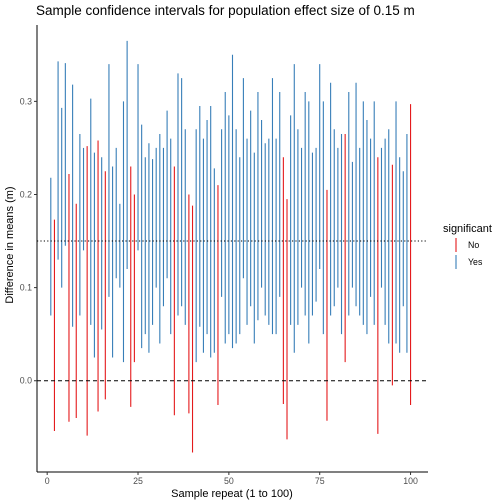 The image size is (504, 504). Describe the element at coordinates (229, 481) in the screenshot. I see `x-tick-label: 50` at that location.